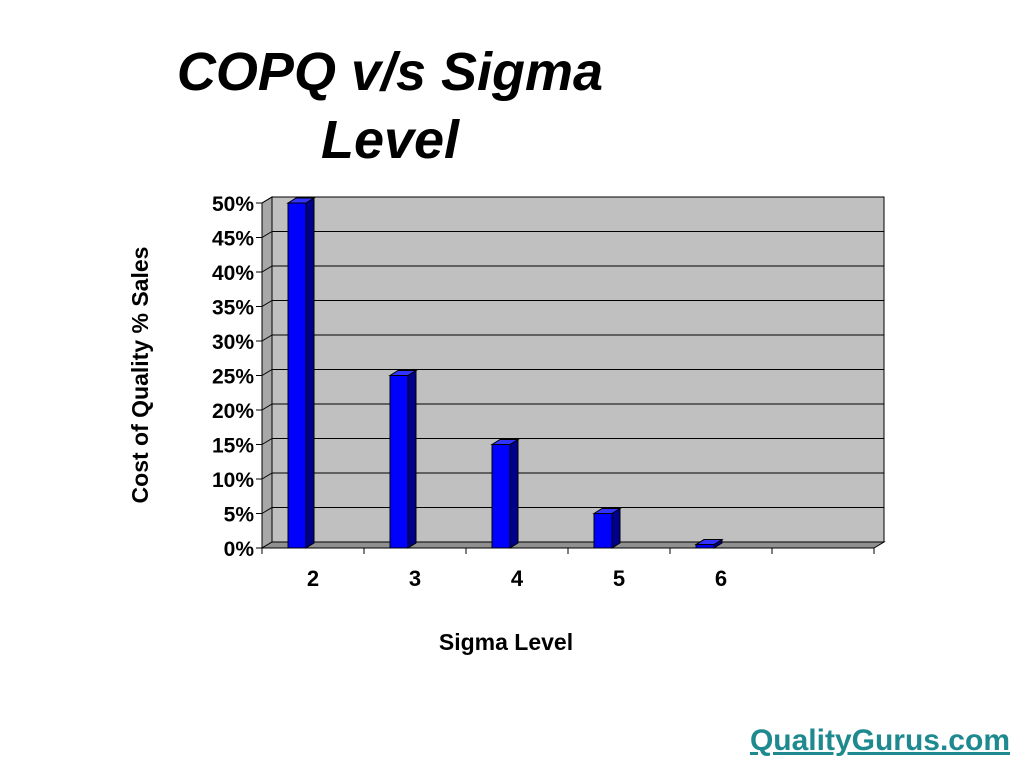 The image size is (1024, 768). What do you see at coordinates (233, 273) in the screenshot?
I see `y-tick-label: 40%` at bounding box center [233, 273].